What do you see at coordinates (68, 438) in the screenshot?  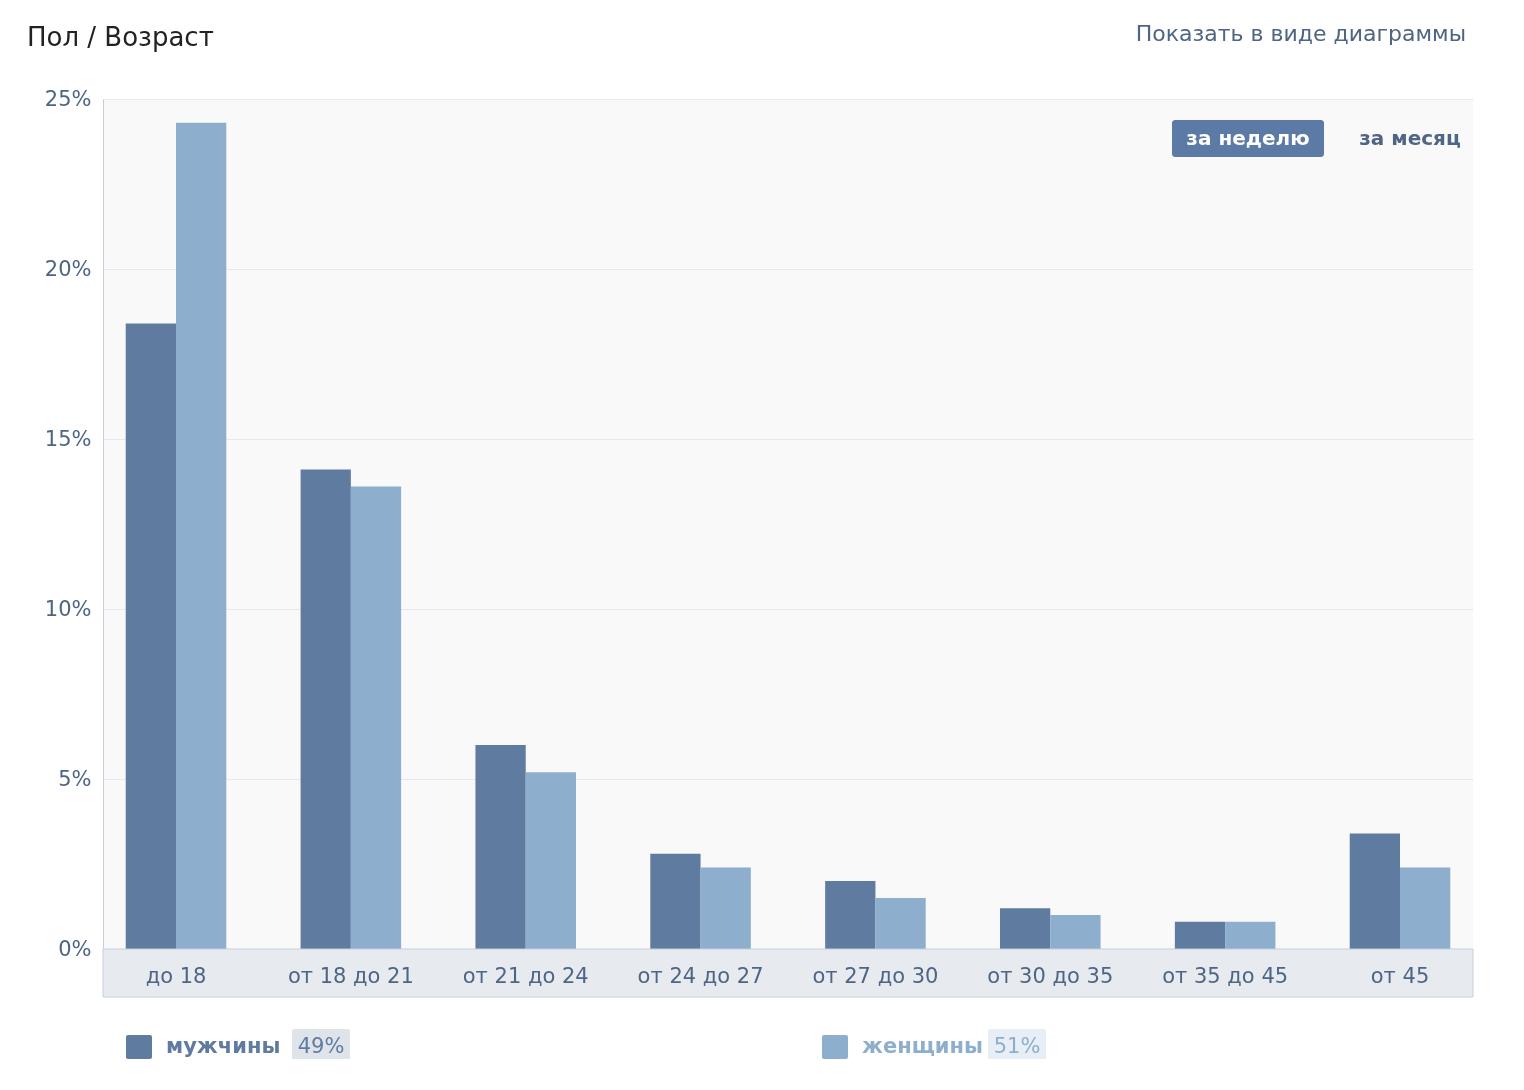 I see `y-tick-label: 15%` at bounding box center [68, 438].